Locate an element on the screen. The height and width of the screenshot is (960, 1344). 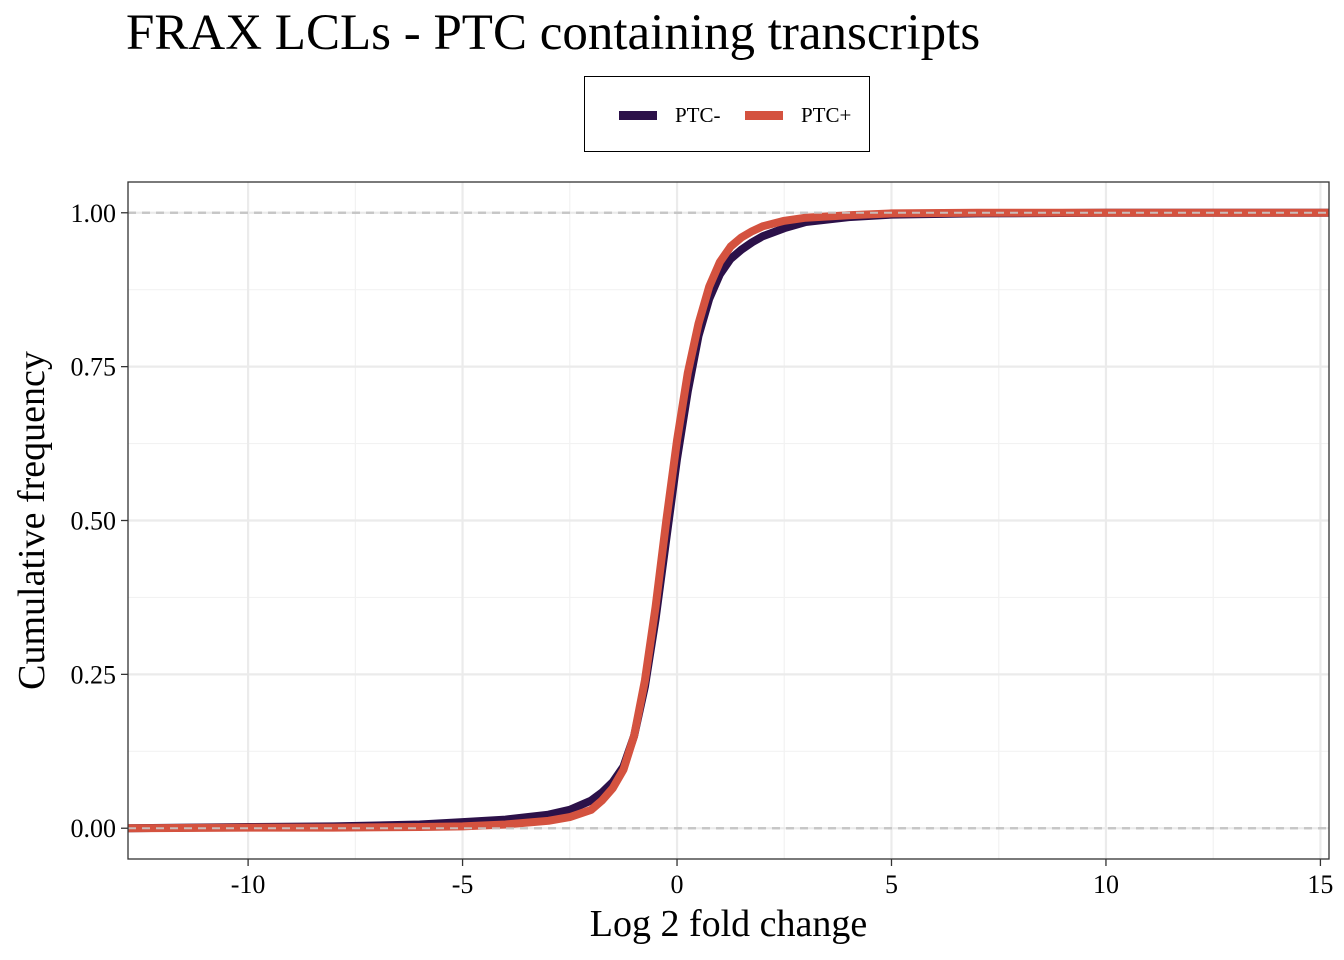
x-tick-label: -10 is located at coordinates (248, 884).